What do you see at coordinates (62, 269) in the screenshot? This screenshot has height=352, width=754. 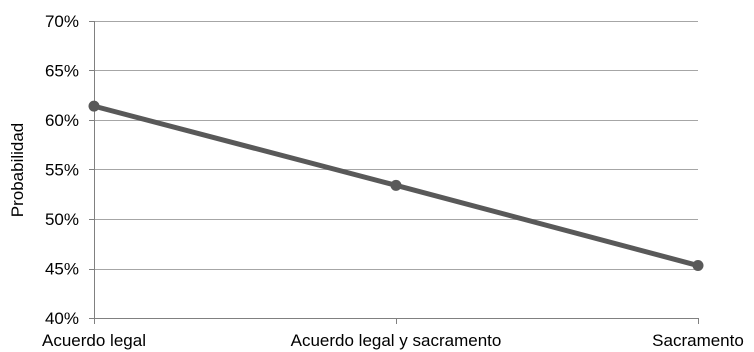 I see `y-tick-label: 45%` at bounding box center [62, 269].